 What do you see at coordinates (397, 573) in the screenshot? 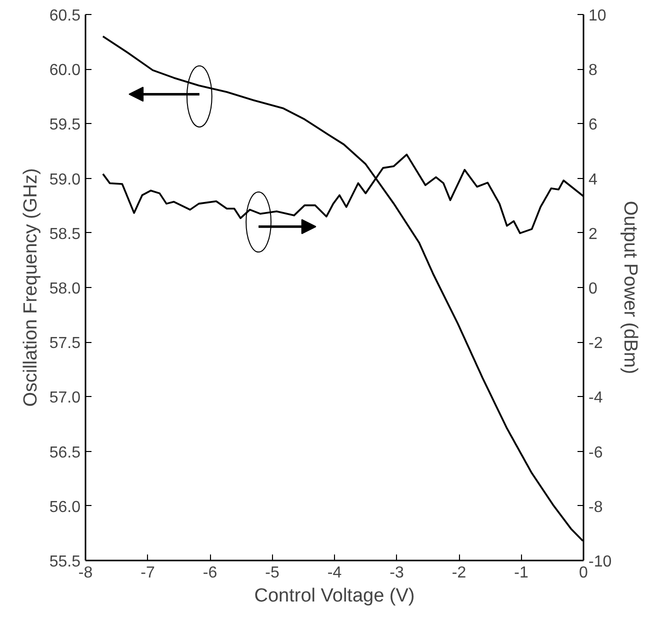
I see `x-tick-label: -3` at bounding box center [397, 573].